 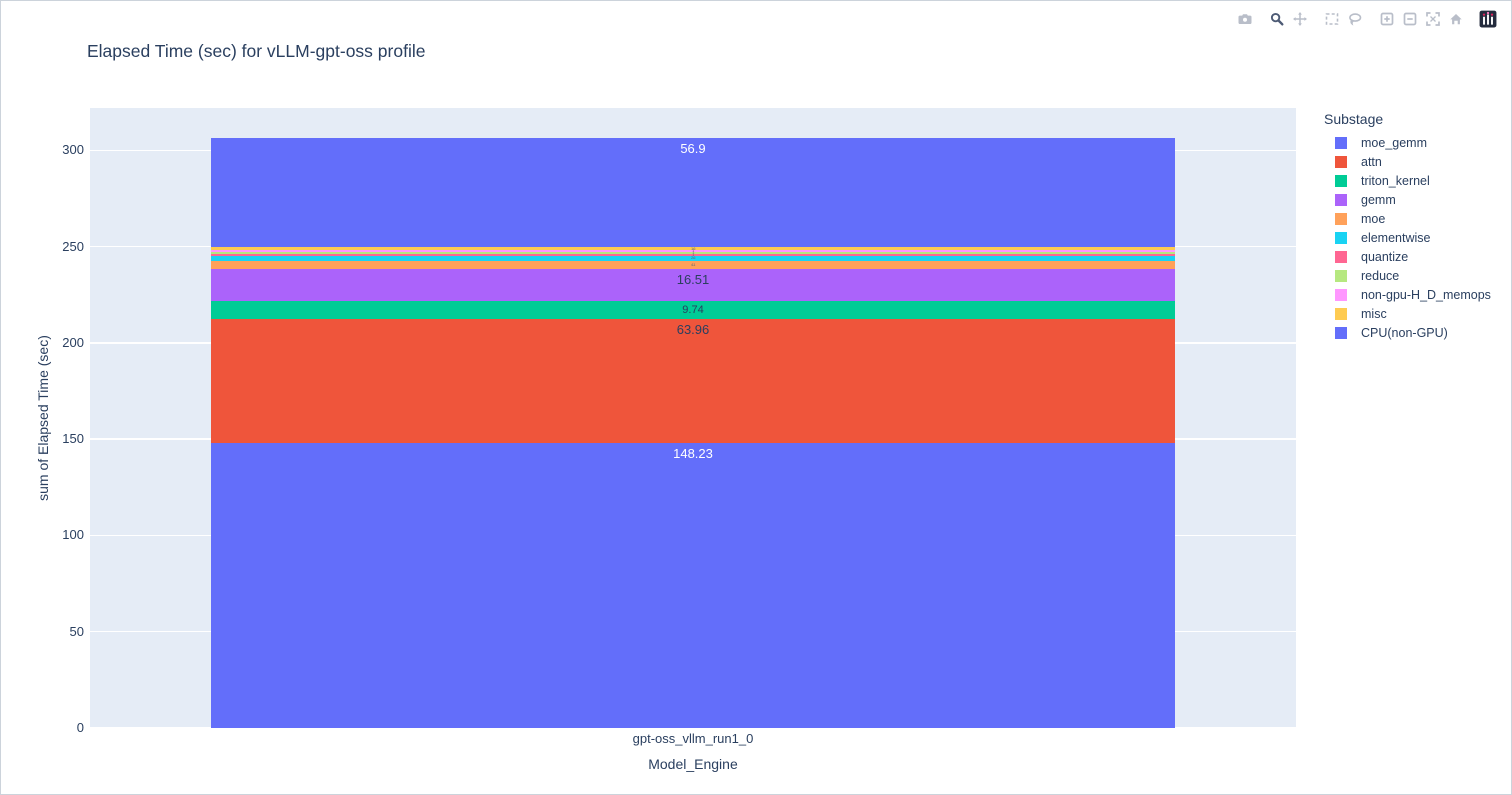 I want to click on y-tick-label: 0, so click(x=80, y=727).